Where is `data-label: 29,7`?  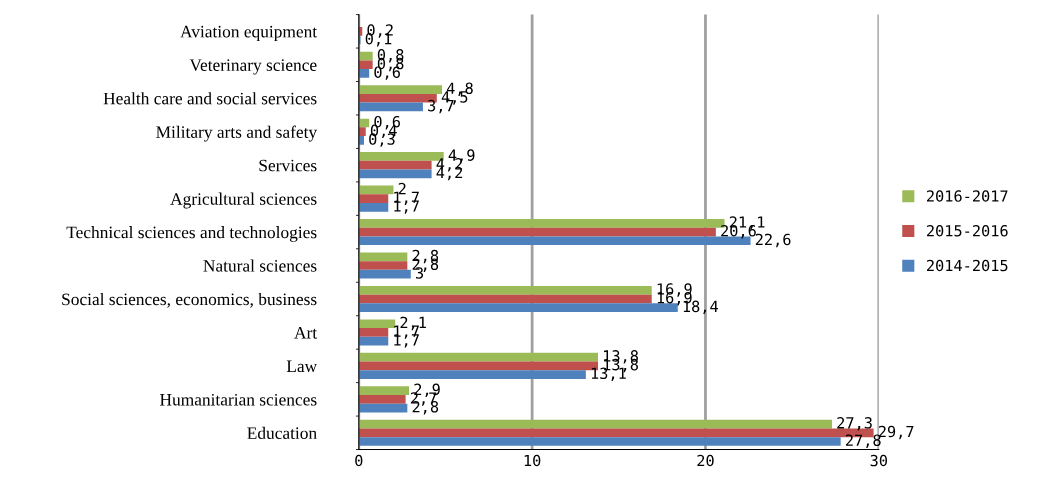 data-label: 29,7 is located at coordinates (896, 432).